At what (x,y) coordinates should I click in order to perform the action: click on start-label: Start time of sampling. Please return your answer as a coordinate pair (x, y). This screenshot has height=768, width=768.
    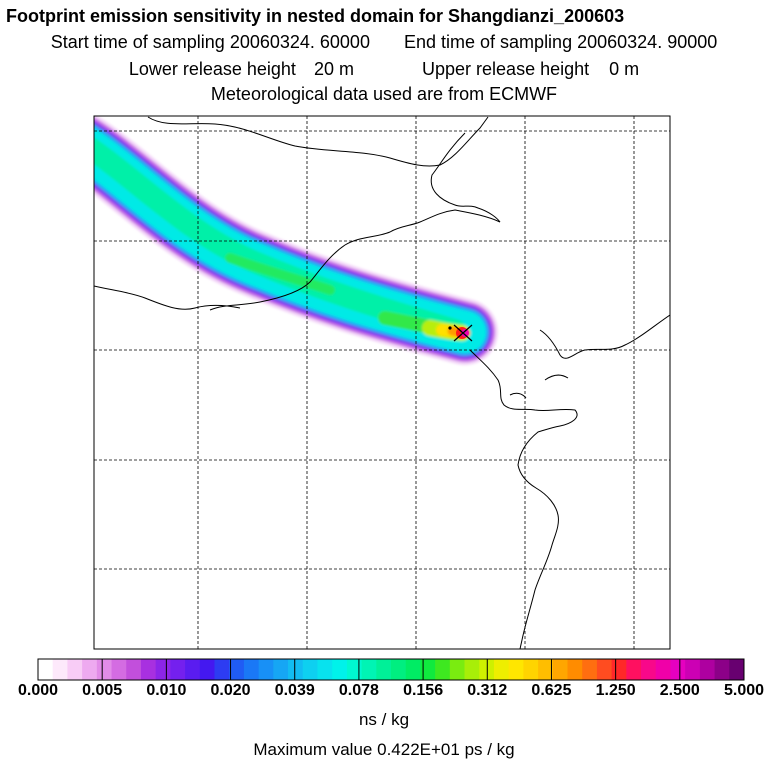
    Looking at the image, I should click on (137, 42).